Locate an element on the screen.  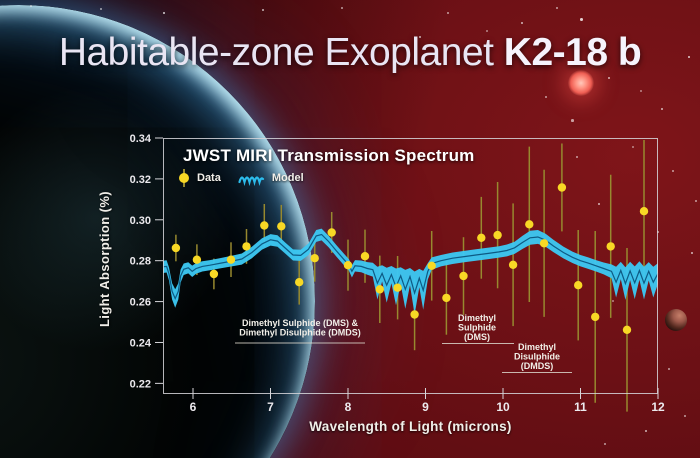
model-band is located at coordinates (410, 271).